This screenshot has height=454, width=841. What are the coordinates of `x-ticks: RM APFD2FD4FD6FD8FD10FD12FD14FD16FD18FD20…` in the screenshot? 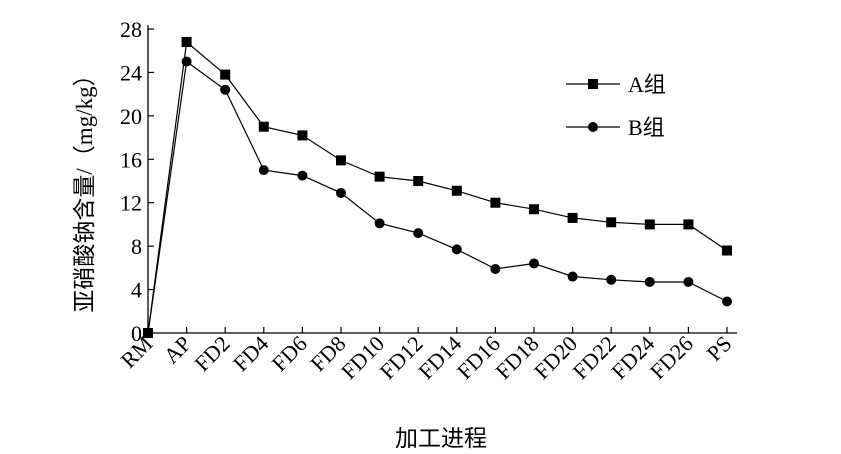 It's located at (426, 355).